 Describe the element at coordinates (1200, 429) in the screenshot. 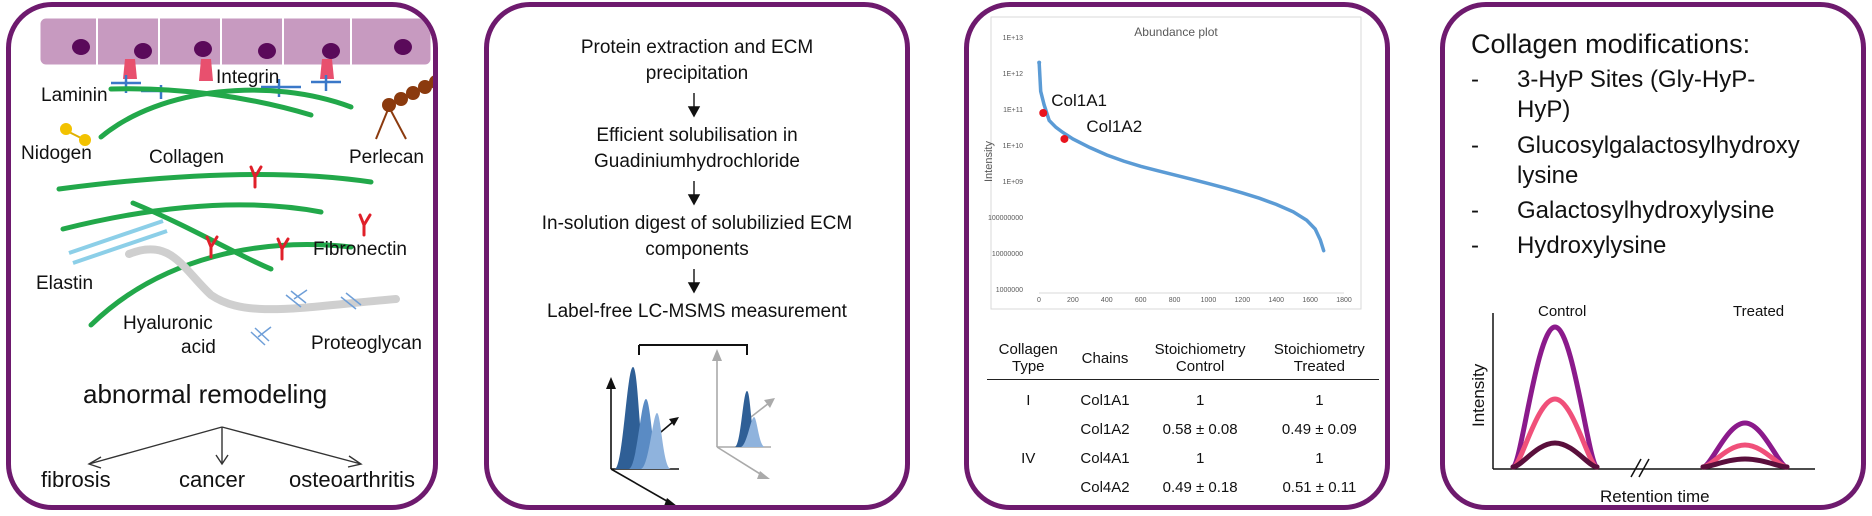

I see `cell-control: 0.58 ± 0.08` at that location.